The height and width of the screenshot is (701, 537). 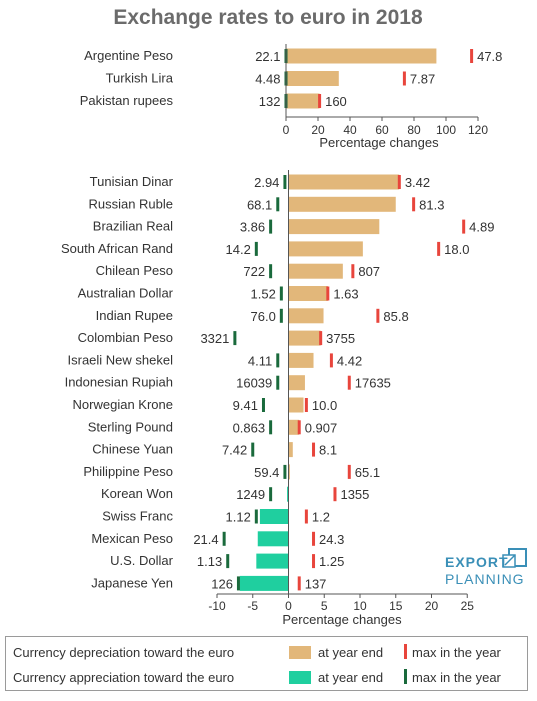 I want to click on legend-year-end-label: at year end, so click(x=351, y=677).